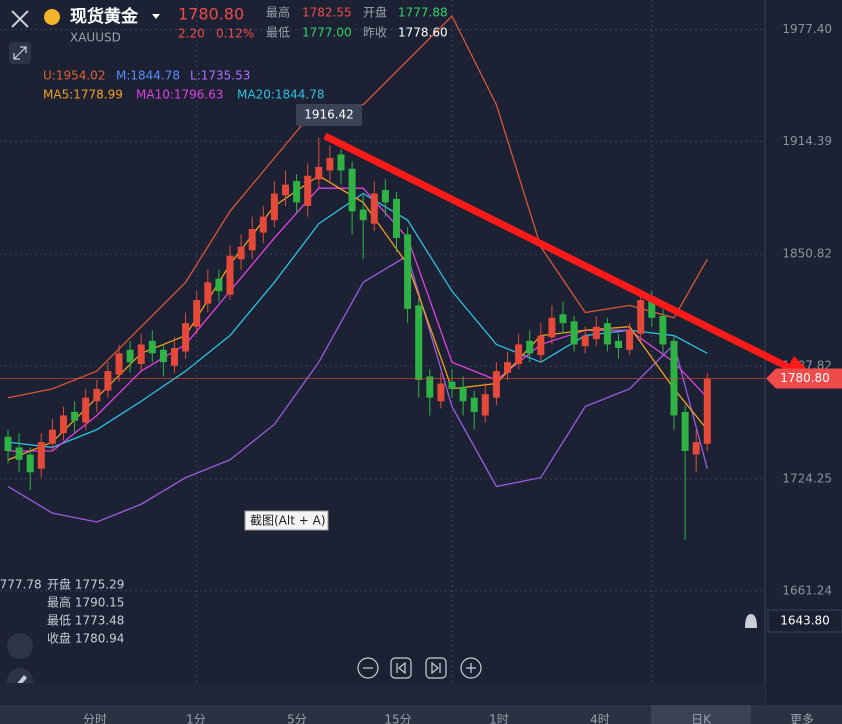 This screenshot has width=842, height=724. Describe the element at coordinates (401, 668) in the screenshot. I see `prev` at that location.